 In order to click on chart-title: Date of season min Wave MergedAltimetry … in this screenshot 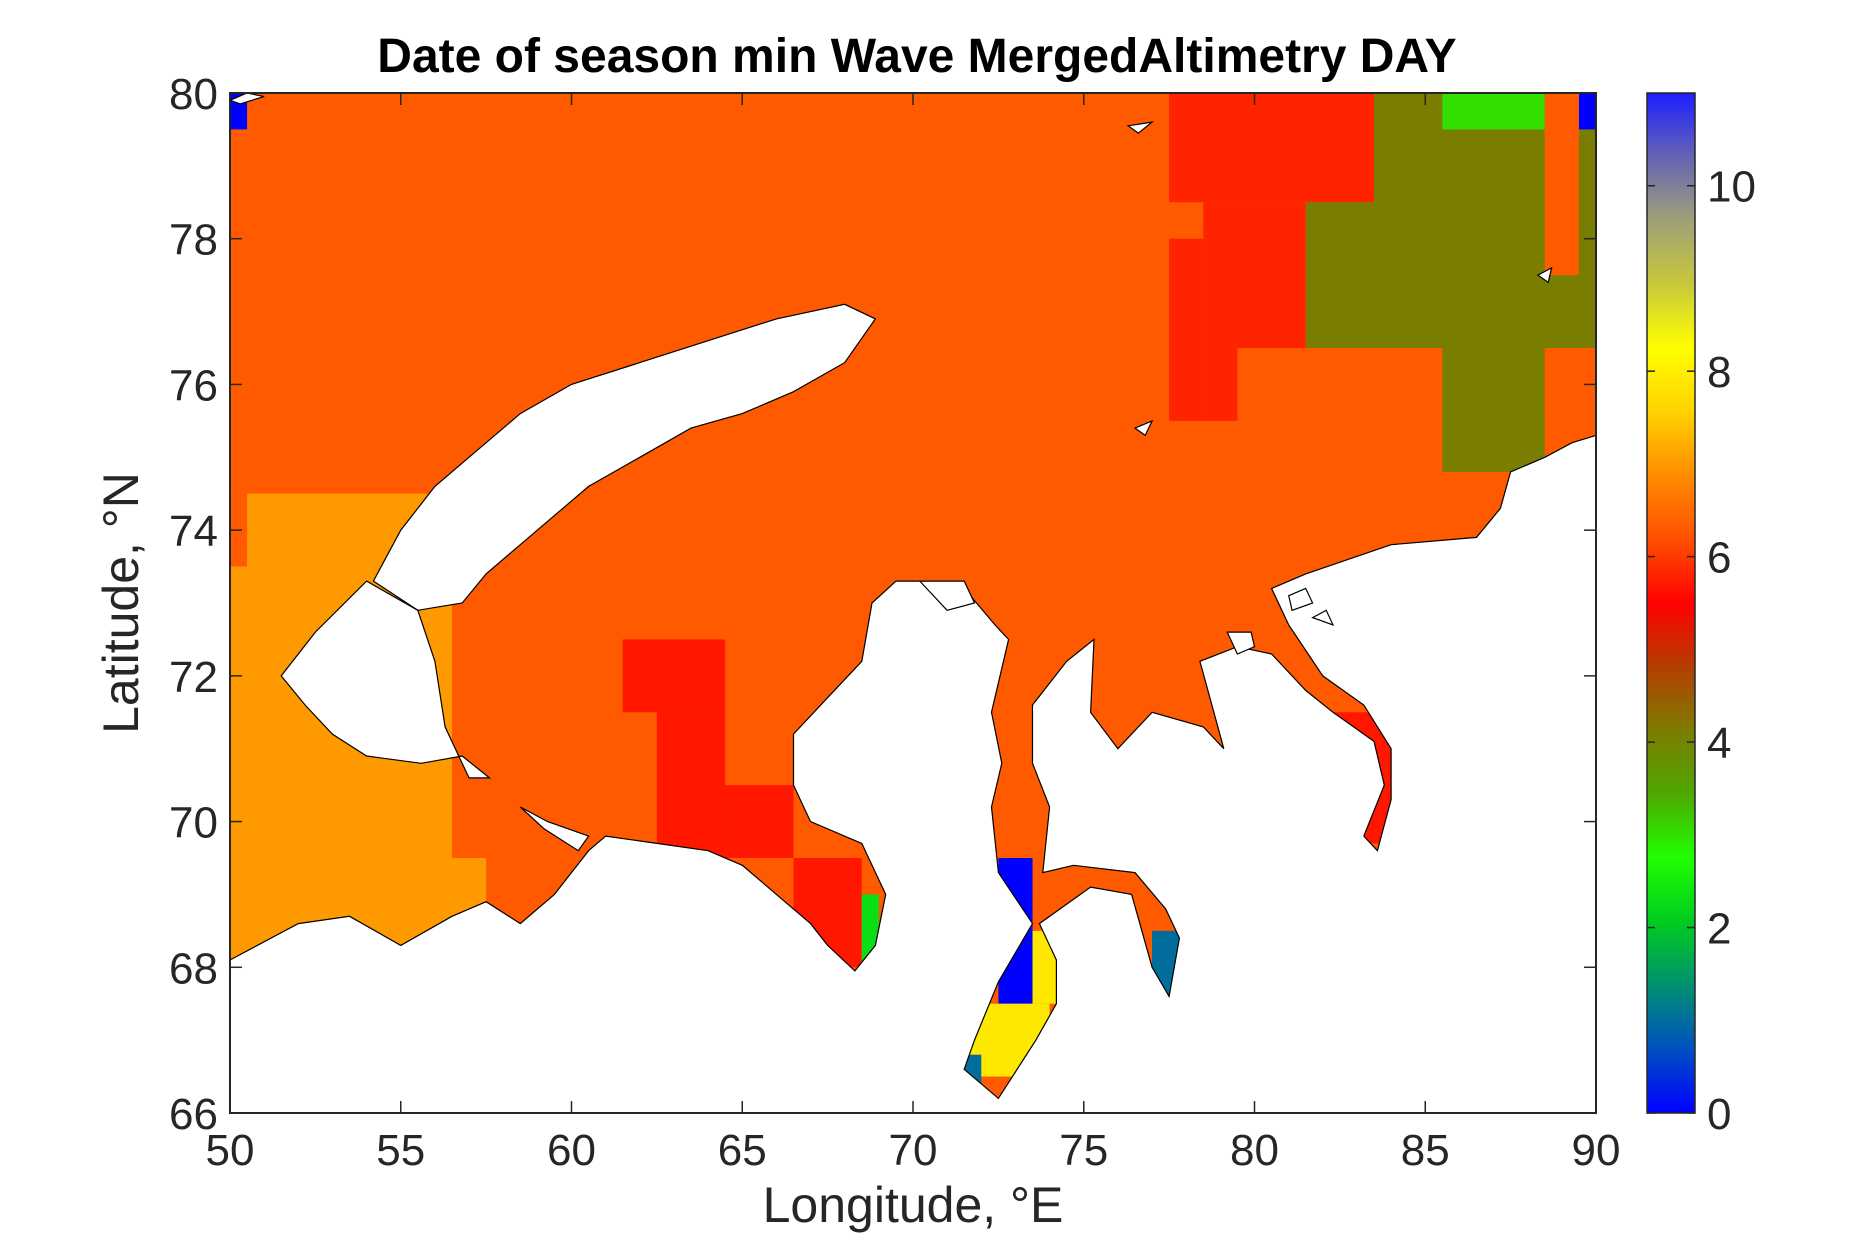, I will do `click(916, 56)`.